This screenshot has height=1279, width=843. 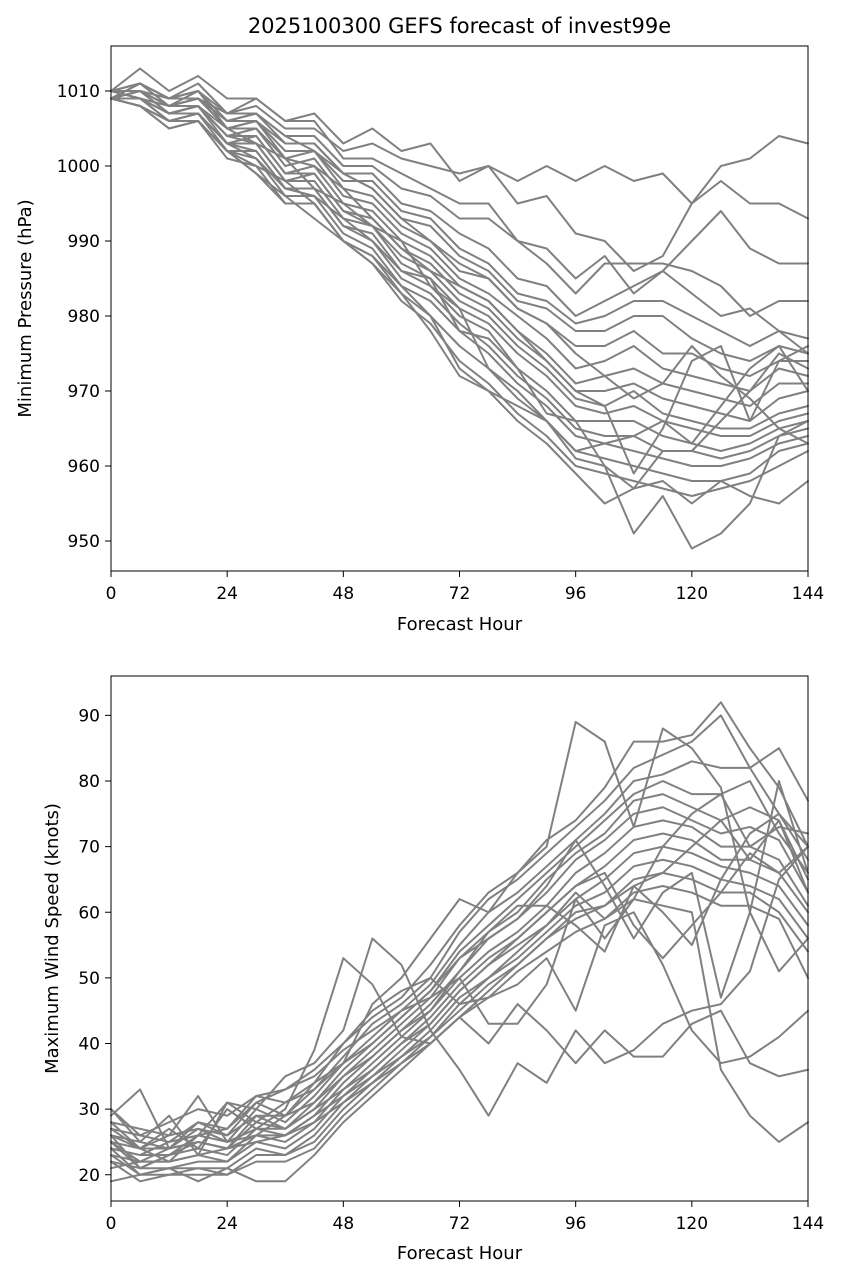 I want to click on wind-y-tick-label: 40, so click(x=89, y=1045).